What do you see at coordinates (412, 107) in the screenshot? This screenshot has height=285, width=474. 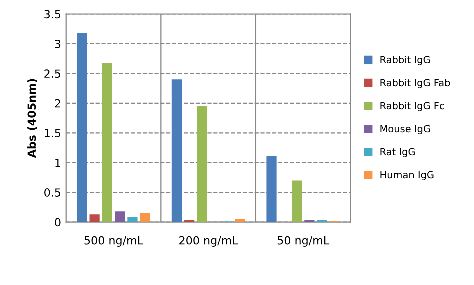 I see `legend-label: Rabbit IgG Fc` at bounding box center [412, 107].